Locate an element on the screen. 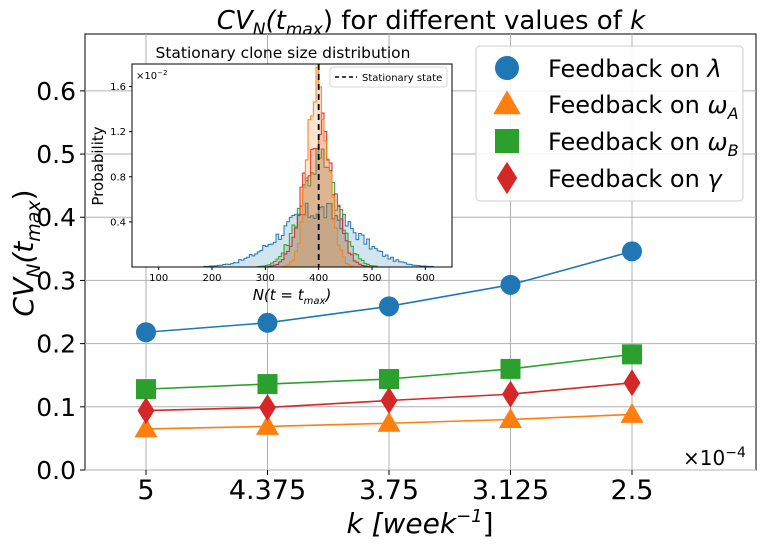 This screenshot has width=761, height=546. x-tick-label: 3.125 is located at coordinates (510, 490).